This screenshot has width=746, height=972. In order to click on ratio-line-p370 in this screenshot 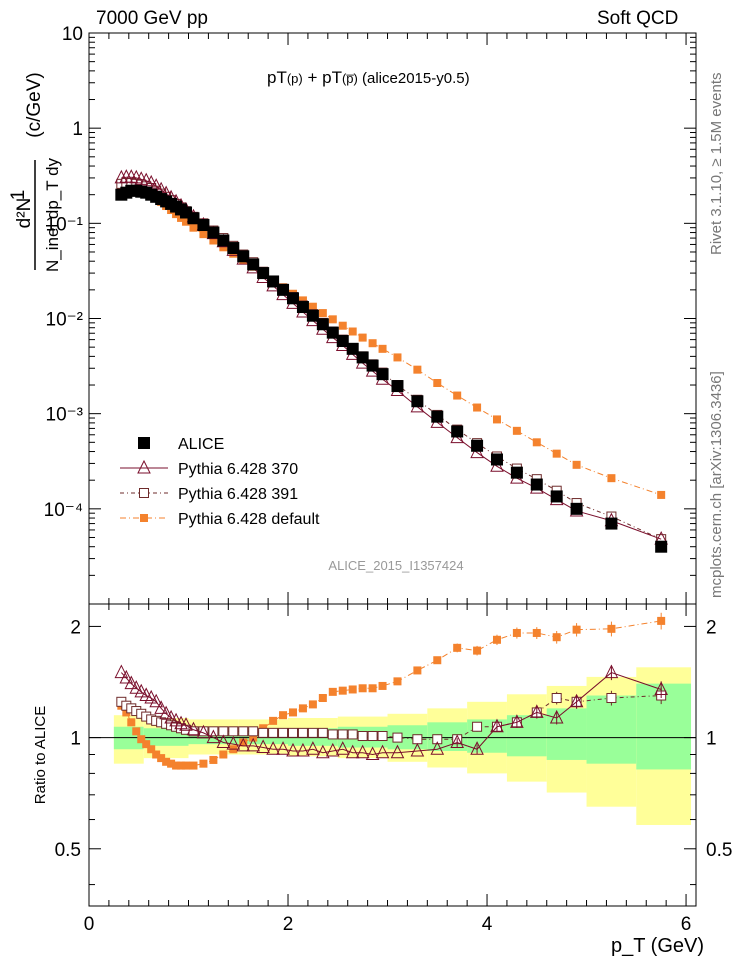, I will do `click(391, 714)`.